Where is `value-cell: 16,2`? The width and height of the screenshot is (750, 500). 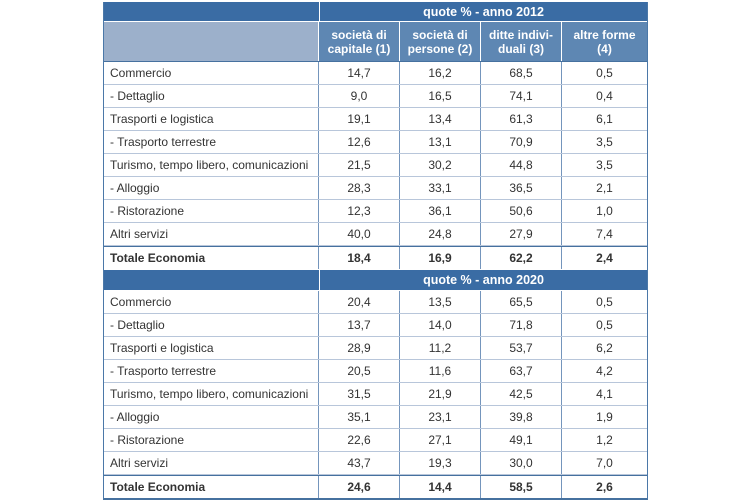
value-cell: 16,2 is located at coordinates (440, 73).